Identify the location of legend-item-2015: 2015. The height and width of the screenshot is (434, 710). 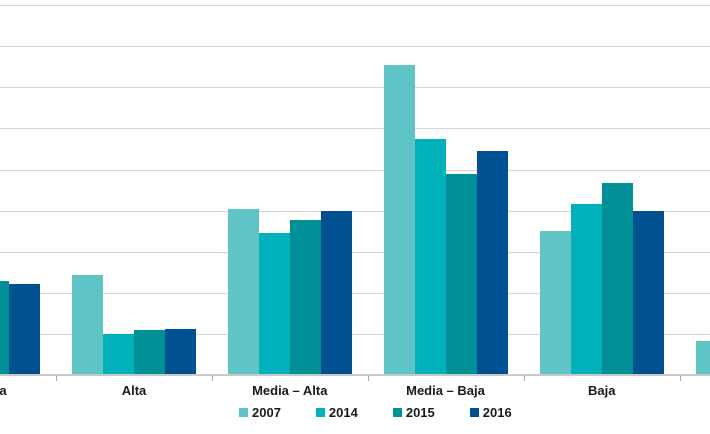
(413, 412).